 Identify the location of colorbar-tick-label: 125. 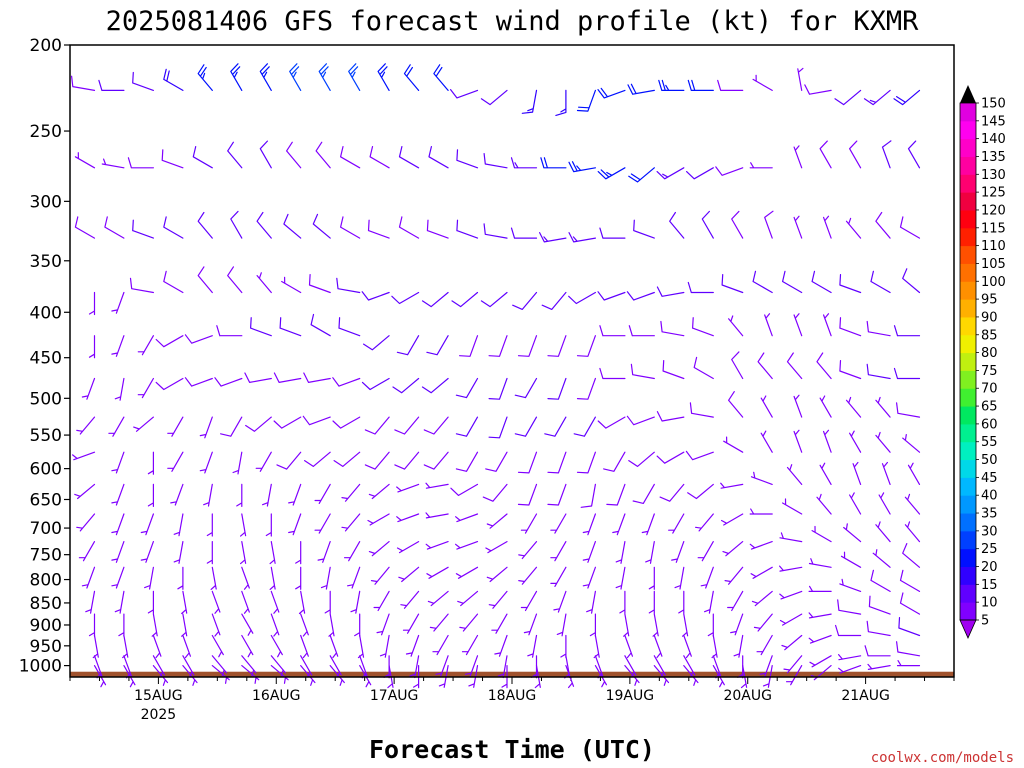
(993, 193).